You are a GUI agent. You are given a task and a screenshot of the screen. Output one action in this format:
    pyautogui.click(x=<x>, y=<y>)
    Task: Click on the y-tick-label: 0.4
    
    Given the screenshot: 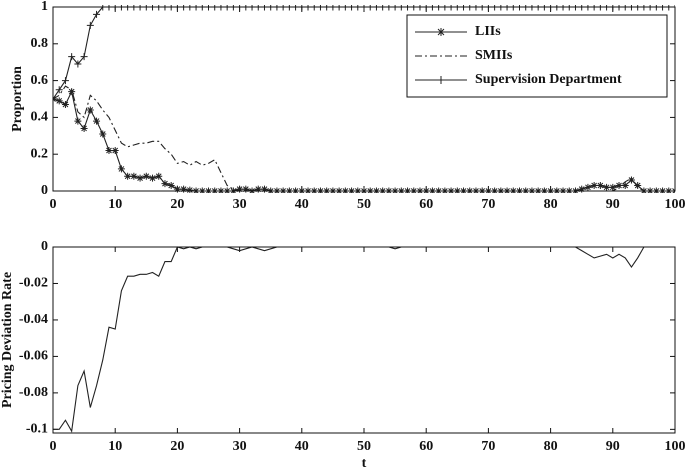 What is the action you would take?
    pyautogui.click(x=40, y=117)
    